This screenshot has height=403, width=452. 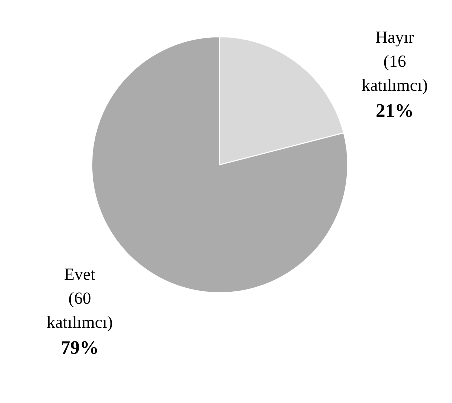 I want to click on slice-label: Hayır (16 katılımcı), so click(x=395, y=61).